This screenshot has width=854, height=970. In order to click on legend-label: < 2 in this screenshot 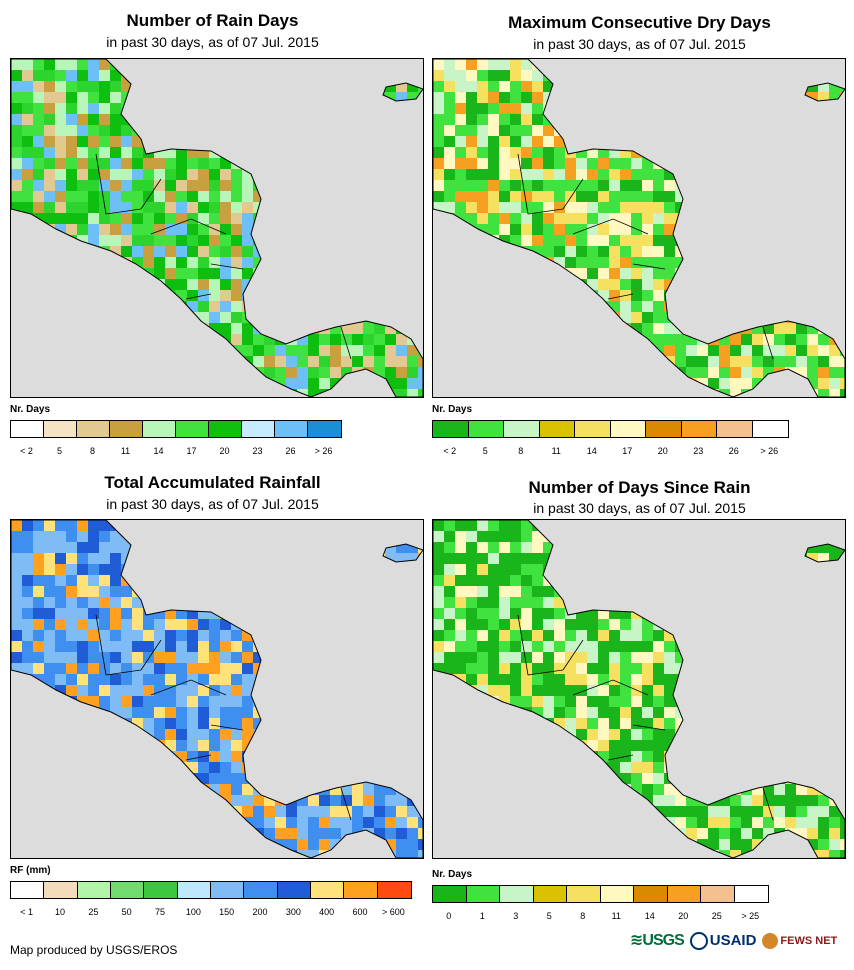, I will do `click(26, 451)`.